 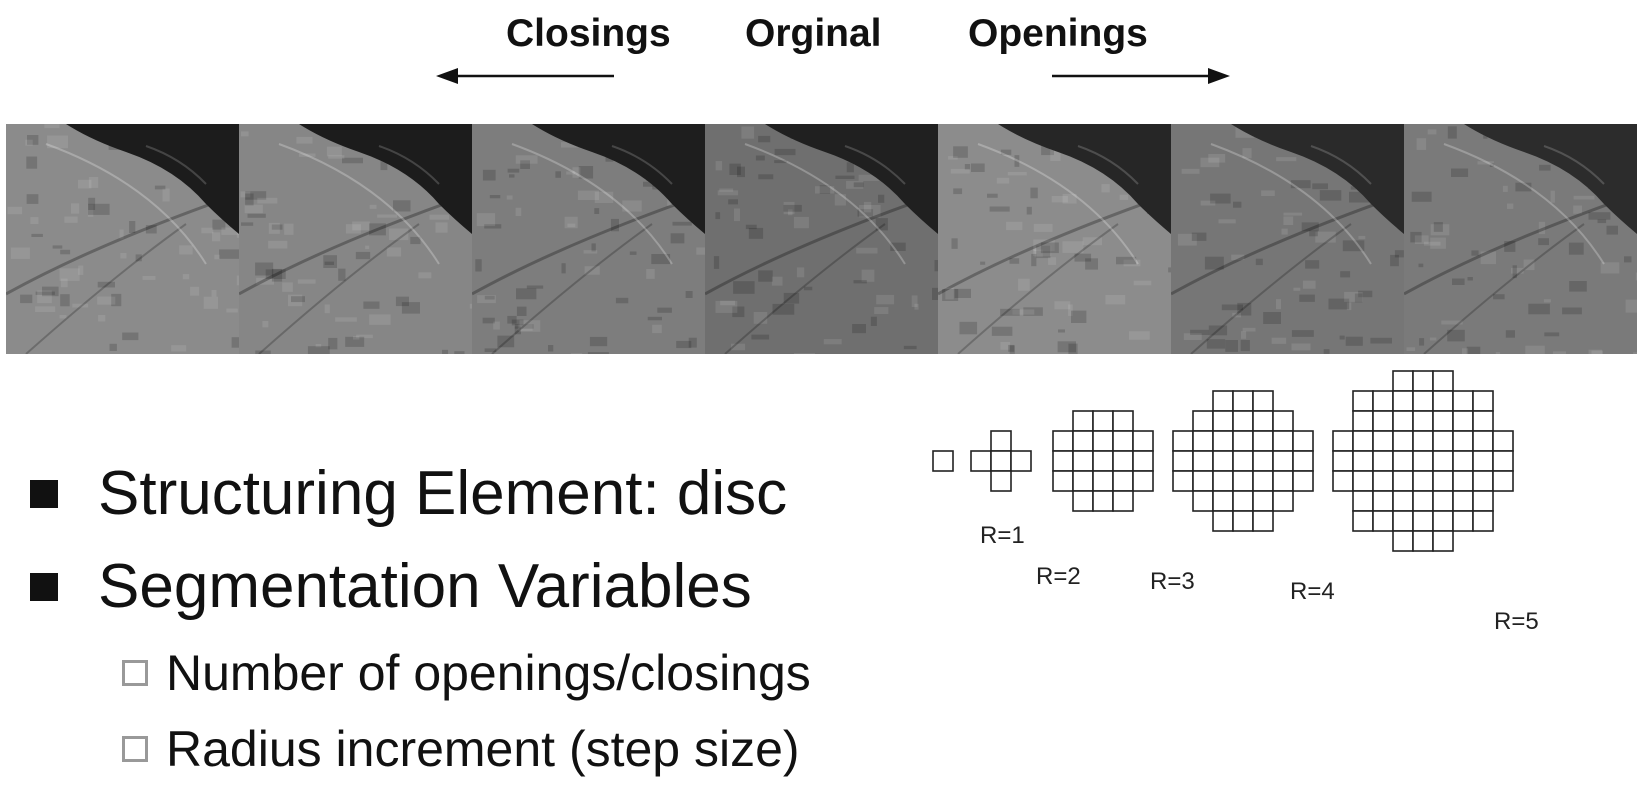 What do you see at coordinates (466, 673) in the screenshot?
I see `sub-bullet-number-of-openings: Number of openings/closings` at bounding box center [466, 673].